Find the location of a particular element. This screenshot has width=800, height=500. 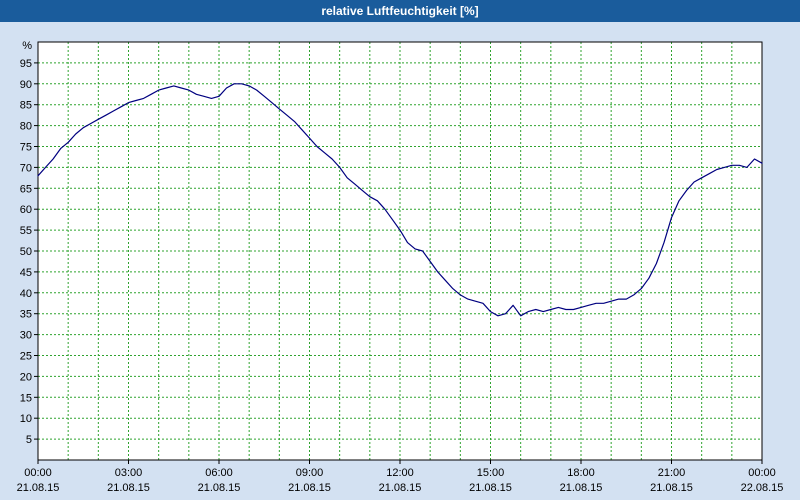

svg-text: 50 is located at coordinates (26, 252).